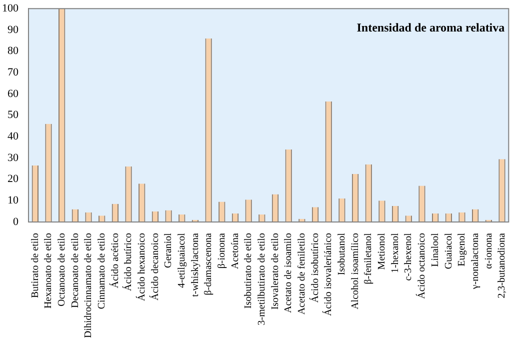  Describe the element at coordinates (382, 251) in the screenshot. I see `x-tick-label: Metionol` at that location.